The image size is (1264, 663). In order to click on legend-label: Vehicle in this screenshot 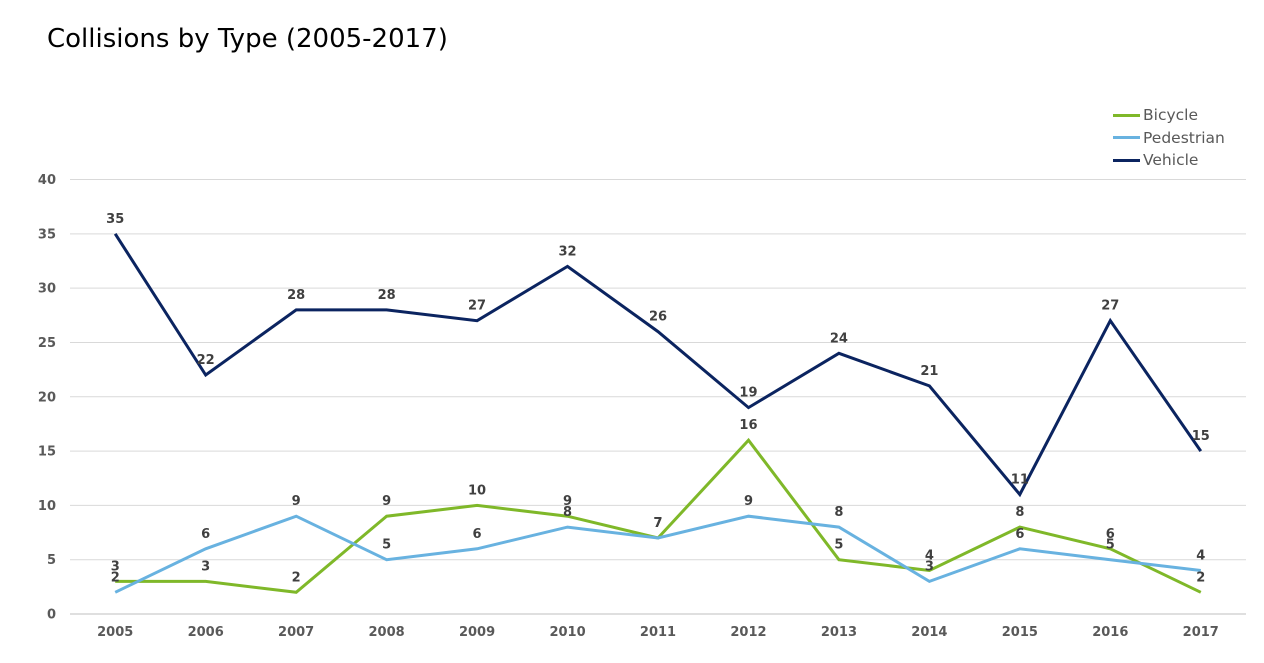, I will do `click(1171, 160)`.